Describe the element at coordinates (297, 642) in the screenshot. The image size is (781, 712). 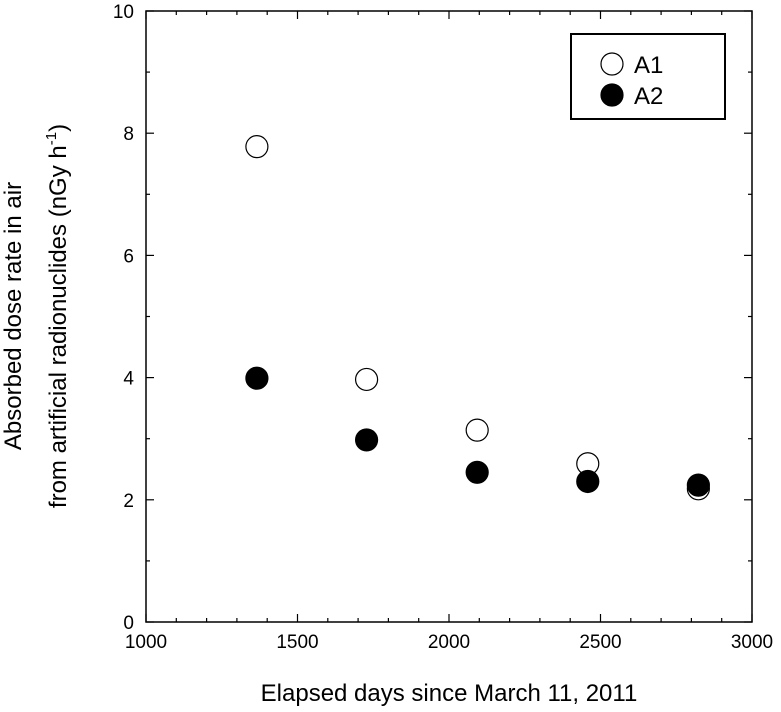
I see `x-tick-label: 1500` at that location.